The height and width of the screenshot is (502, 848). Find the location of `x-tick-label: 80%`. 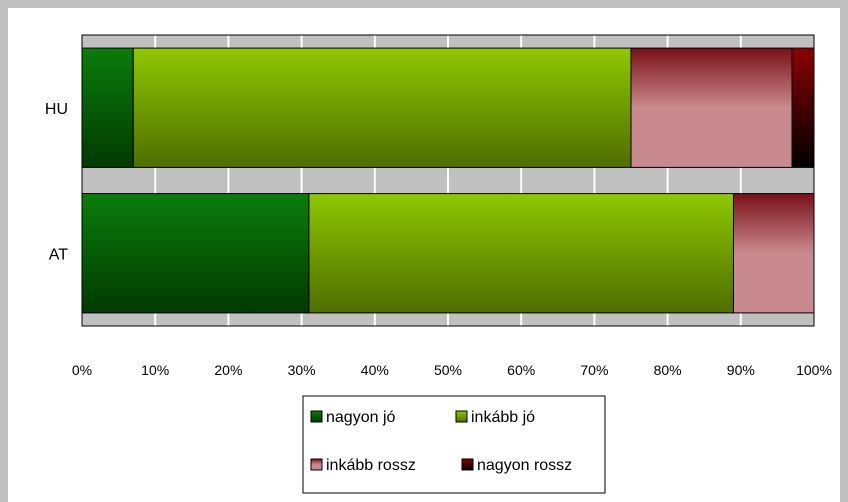

x-tick-label: 80% is located at coordinates (668, 370).